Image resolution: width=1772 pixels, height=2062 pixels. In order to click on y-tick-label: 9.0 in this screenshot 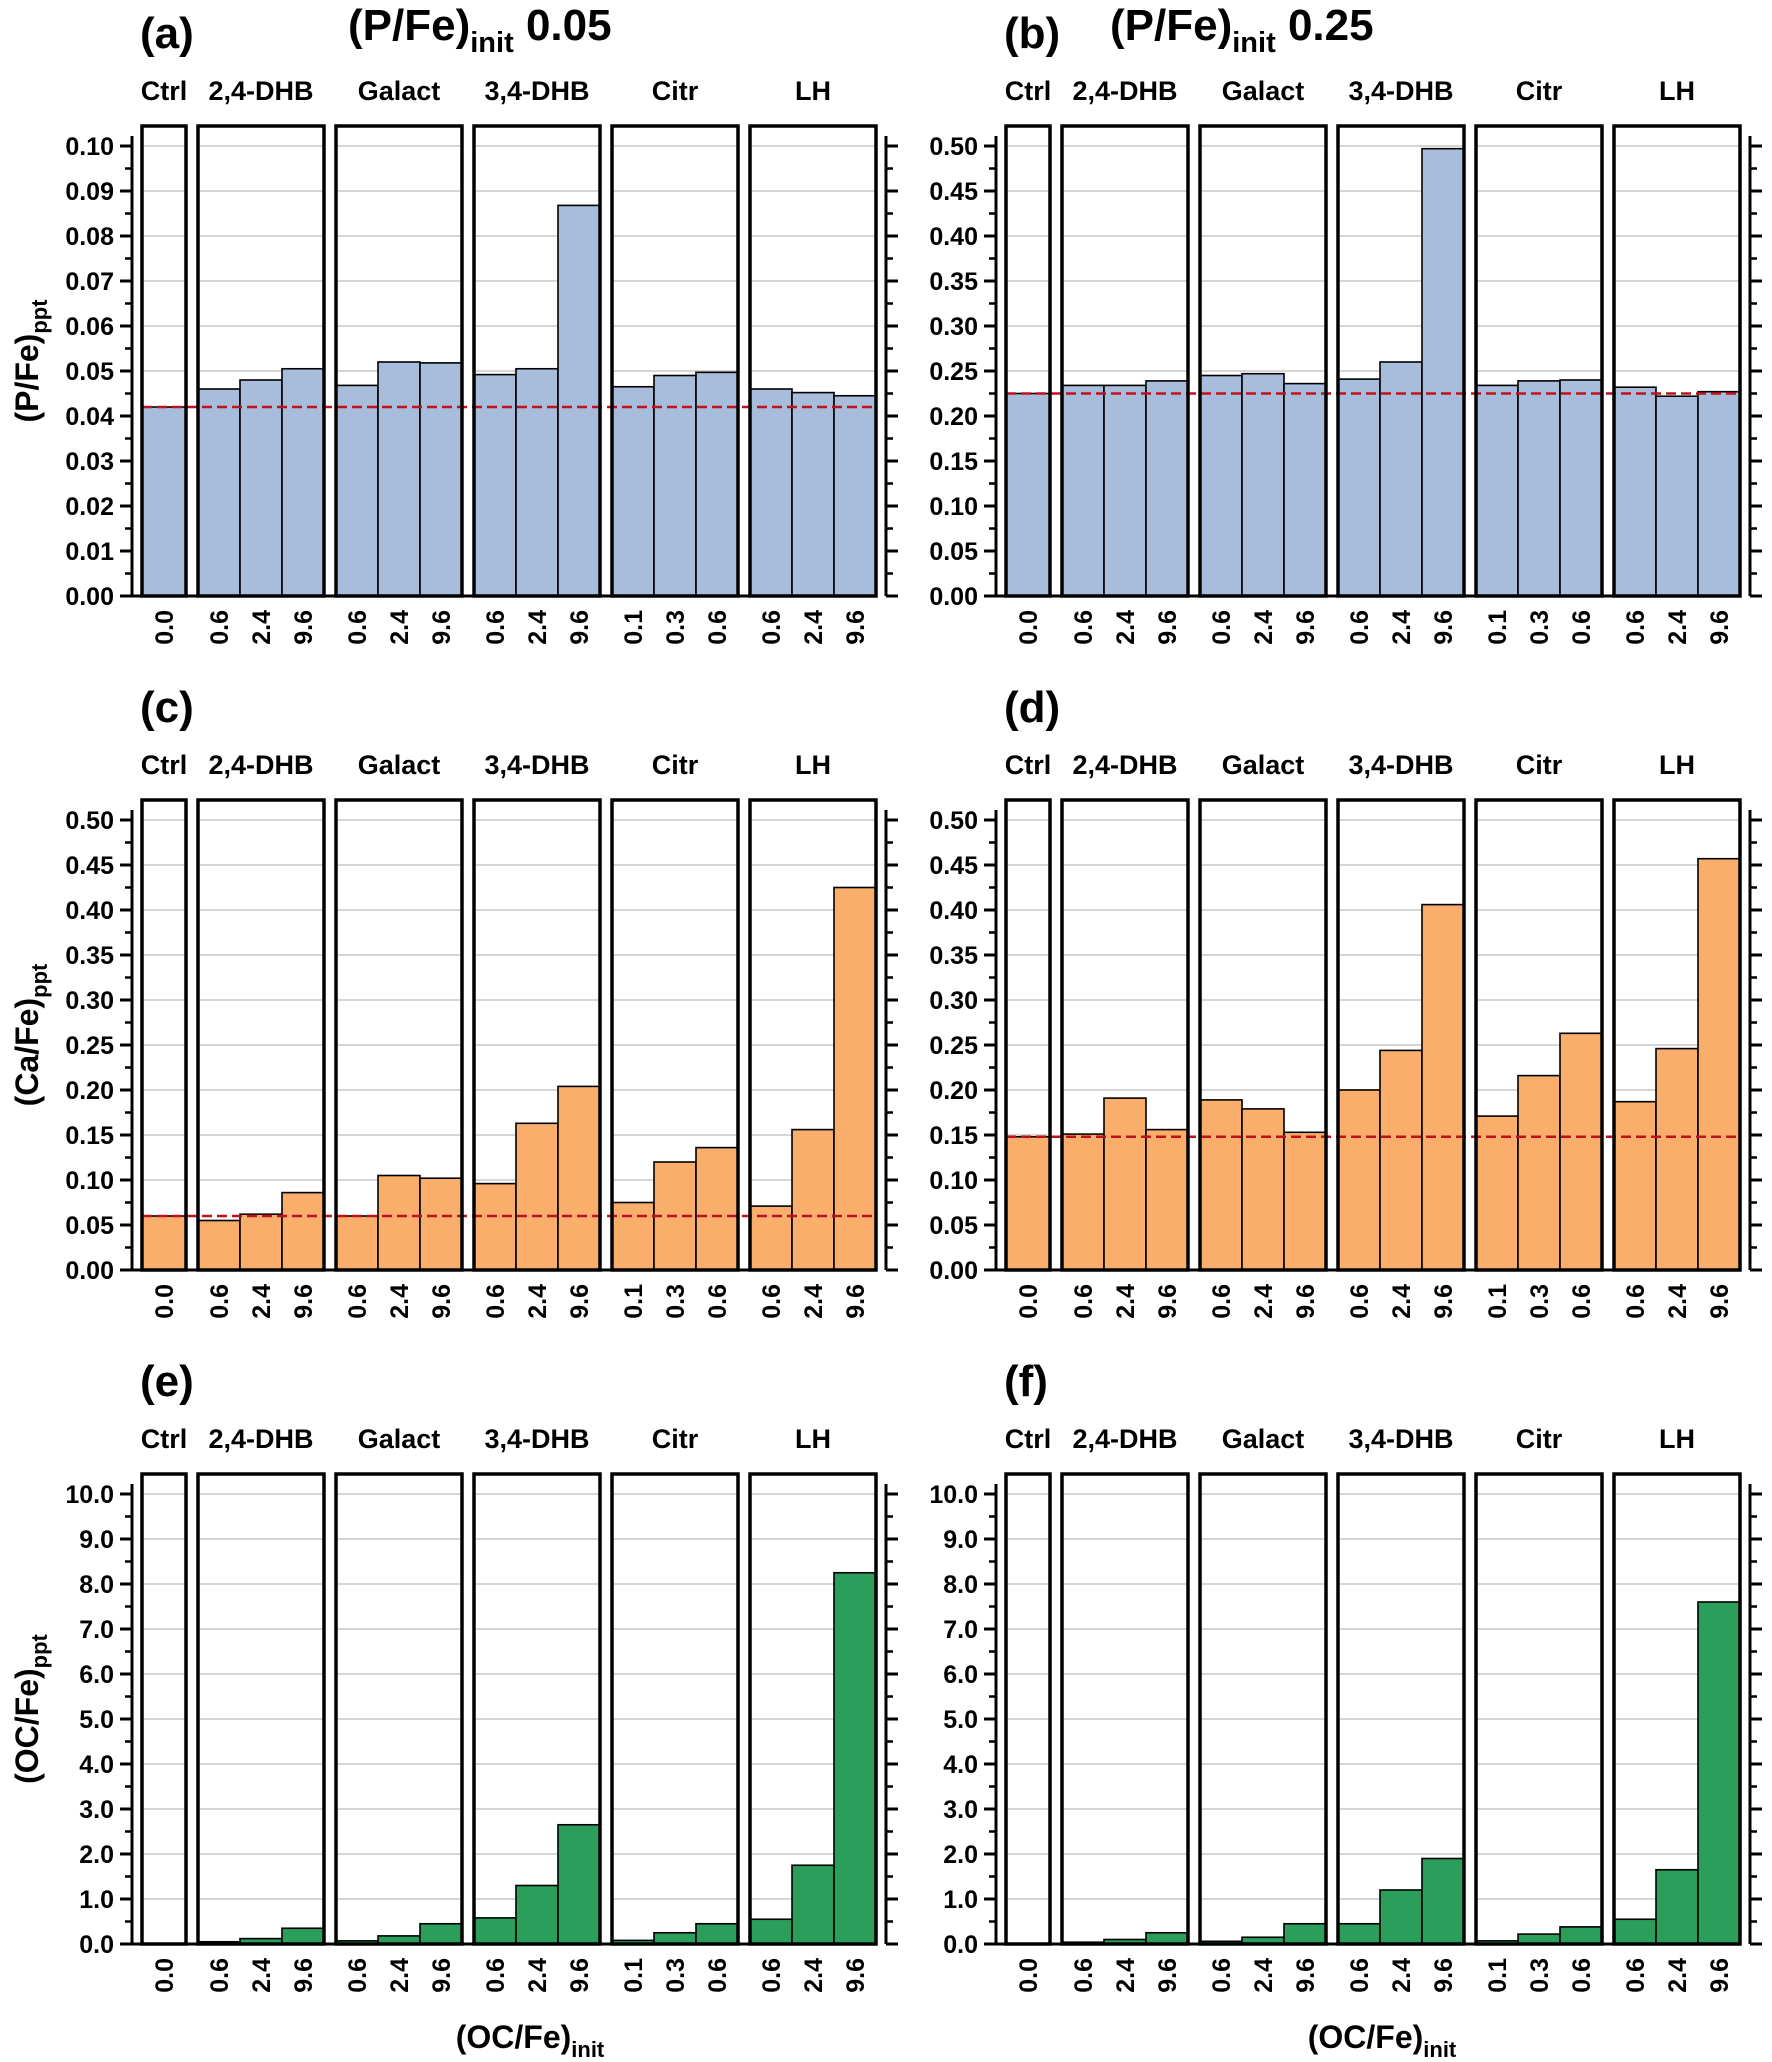, I will do `click(960, 1540)`.